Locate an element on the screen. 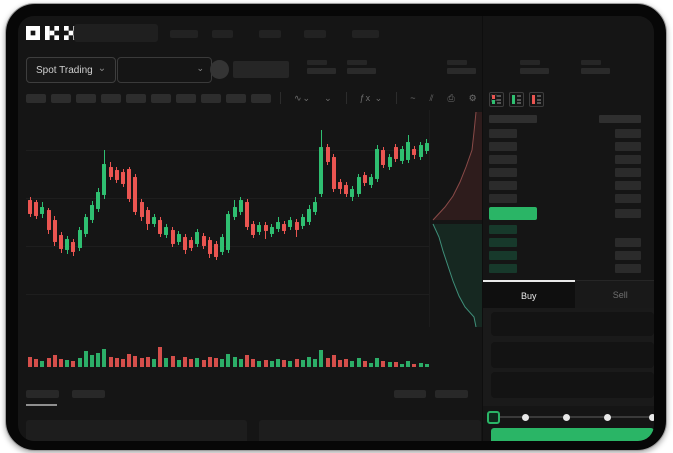 The width and height of the screenshot is (673, 453). orders-tab is located at coordinates (88, 394).